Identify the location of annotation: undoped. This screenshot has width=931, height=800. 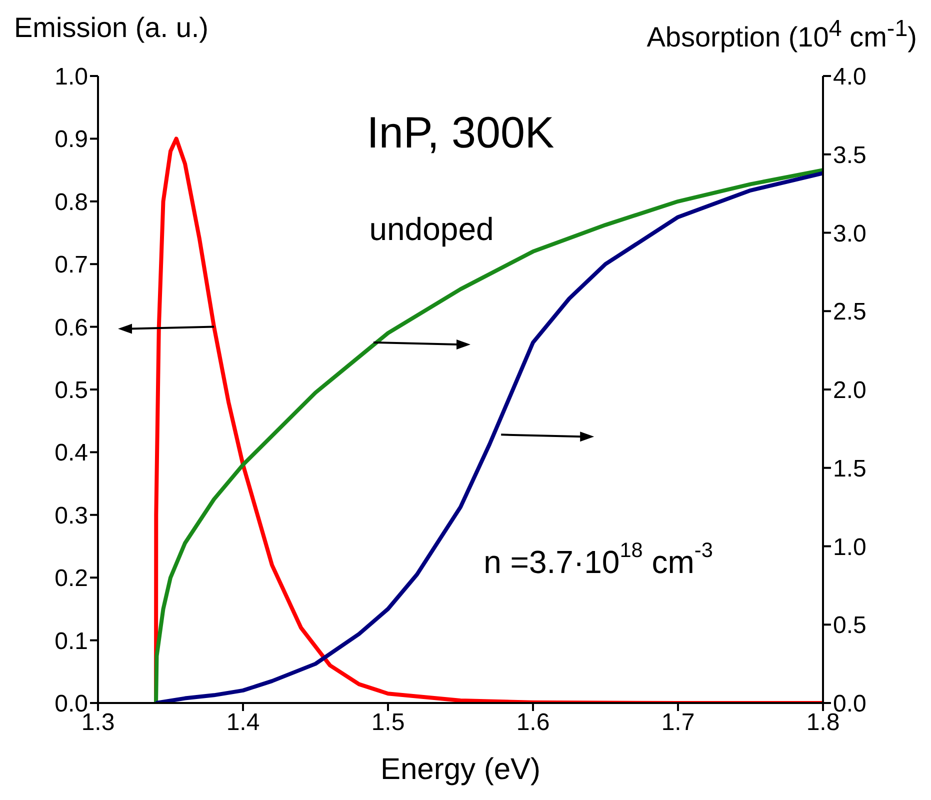
(431, 228).